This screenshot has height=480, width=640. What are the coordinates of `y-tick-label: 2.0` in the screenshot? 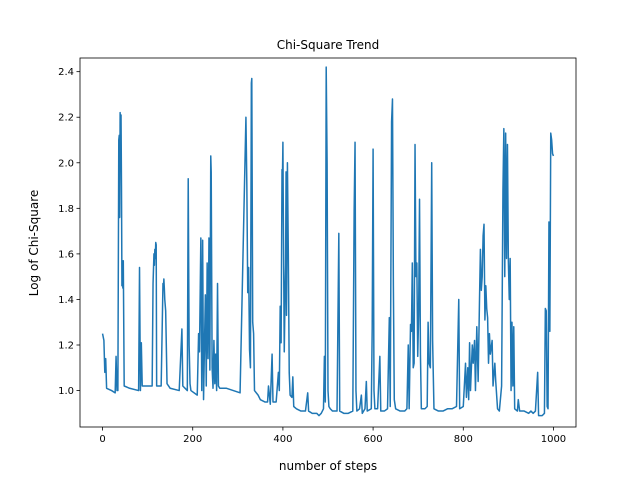 It's located at (66, 163).